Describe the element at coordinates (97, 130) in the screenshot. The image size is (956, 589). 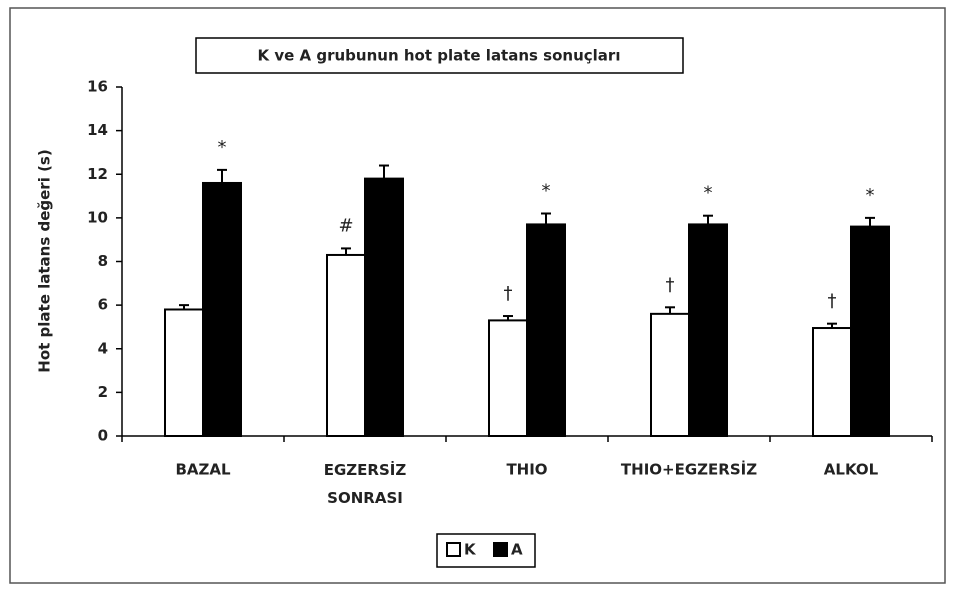
I see `y-tick-label: 14` at that location.